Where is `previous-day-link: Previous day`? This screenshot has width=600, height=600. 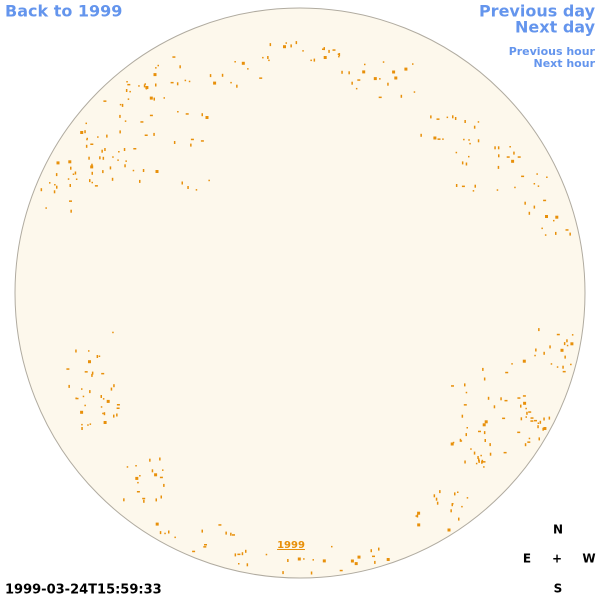
previous-day-link: Previous day is located at coordinates (537, 11).